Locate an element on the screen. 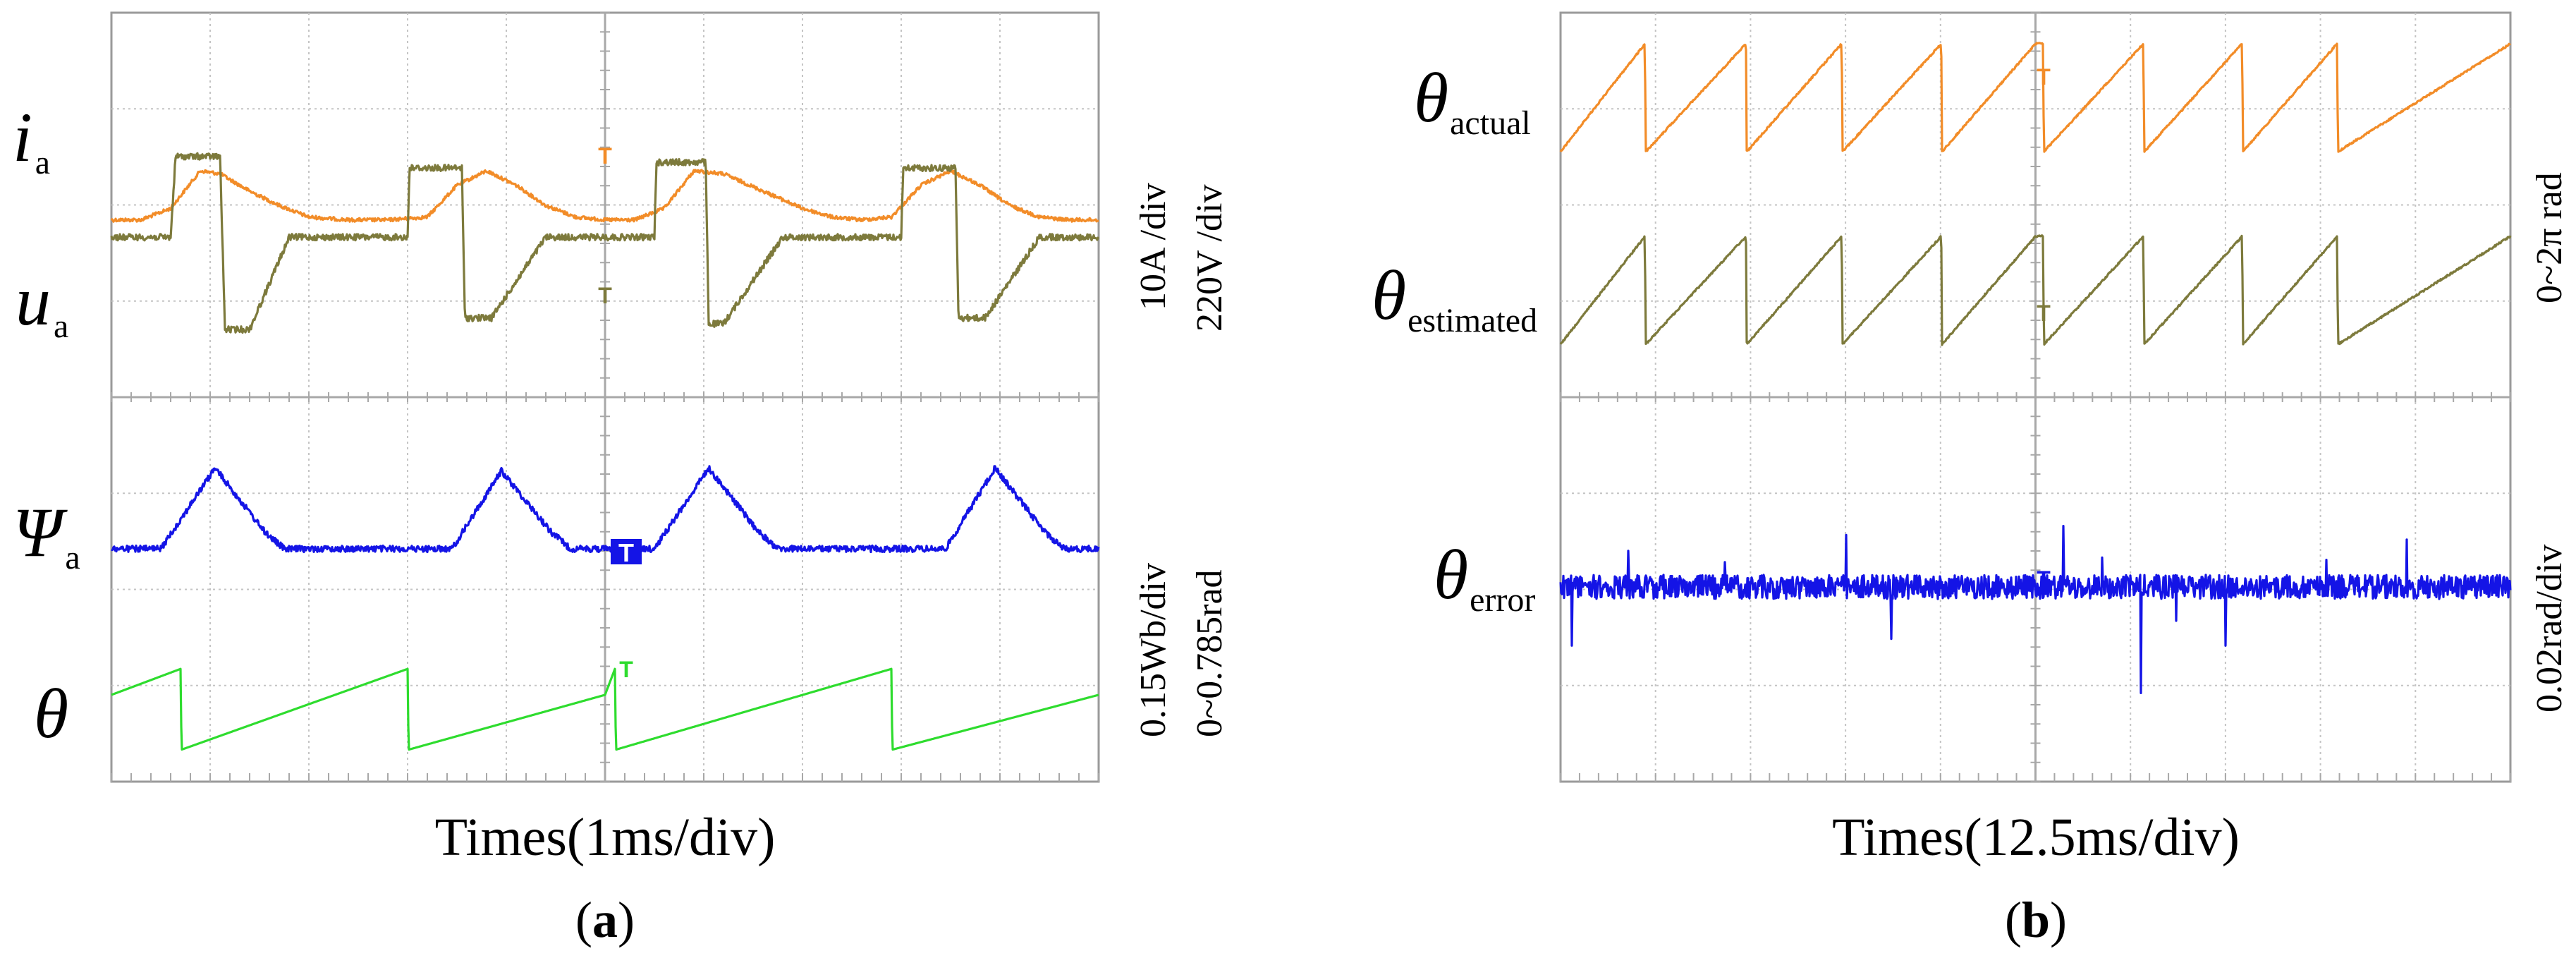 Image resolution: width=2576 pixels, height=958 pixels. trace-theta-actual is located at coordinates (2035, 98).